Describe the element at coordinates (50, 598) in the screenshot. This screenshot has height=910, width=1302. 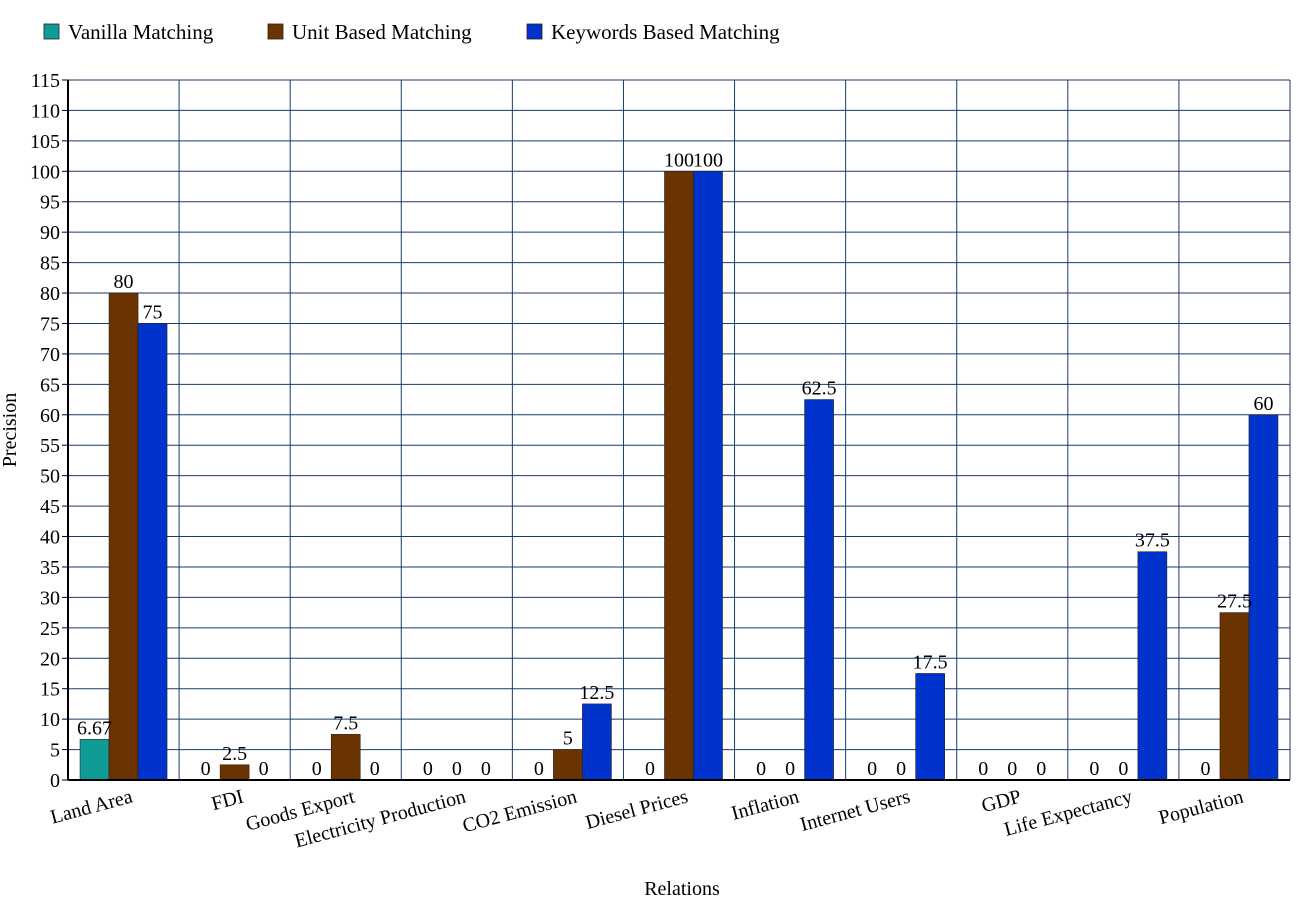
I see `y-tick-label: 30` at that location.